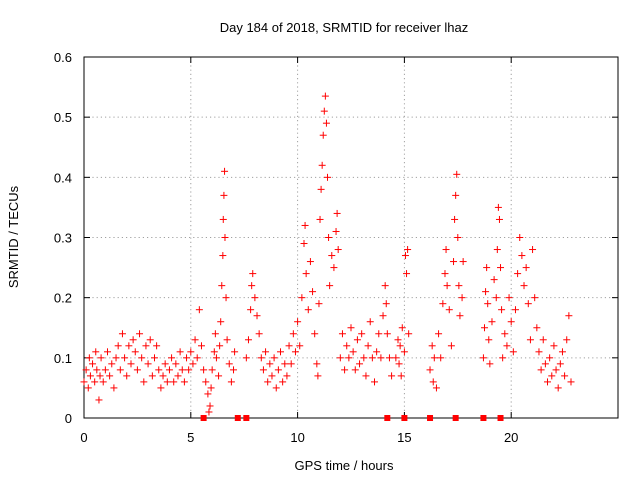  Describe the element at coordinates (68, 418) in the screenshot. I see `y-tick-label: 0` at that location.